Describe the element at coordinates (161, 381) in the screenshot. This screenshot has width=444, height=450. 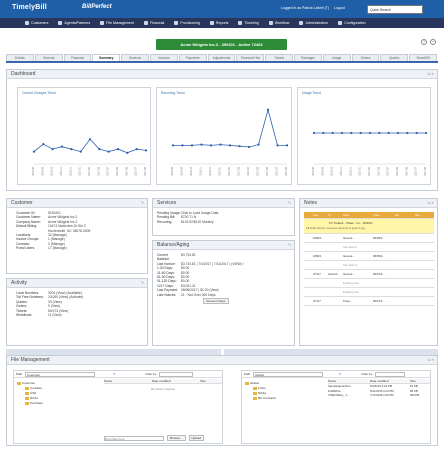
I see `col-date: Date modified` at that location.